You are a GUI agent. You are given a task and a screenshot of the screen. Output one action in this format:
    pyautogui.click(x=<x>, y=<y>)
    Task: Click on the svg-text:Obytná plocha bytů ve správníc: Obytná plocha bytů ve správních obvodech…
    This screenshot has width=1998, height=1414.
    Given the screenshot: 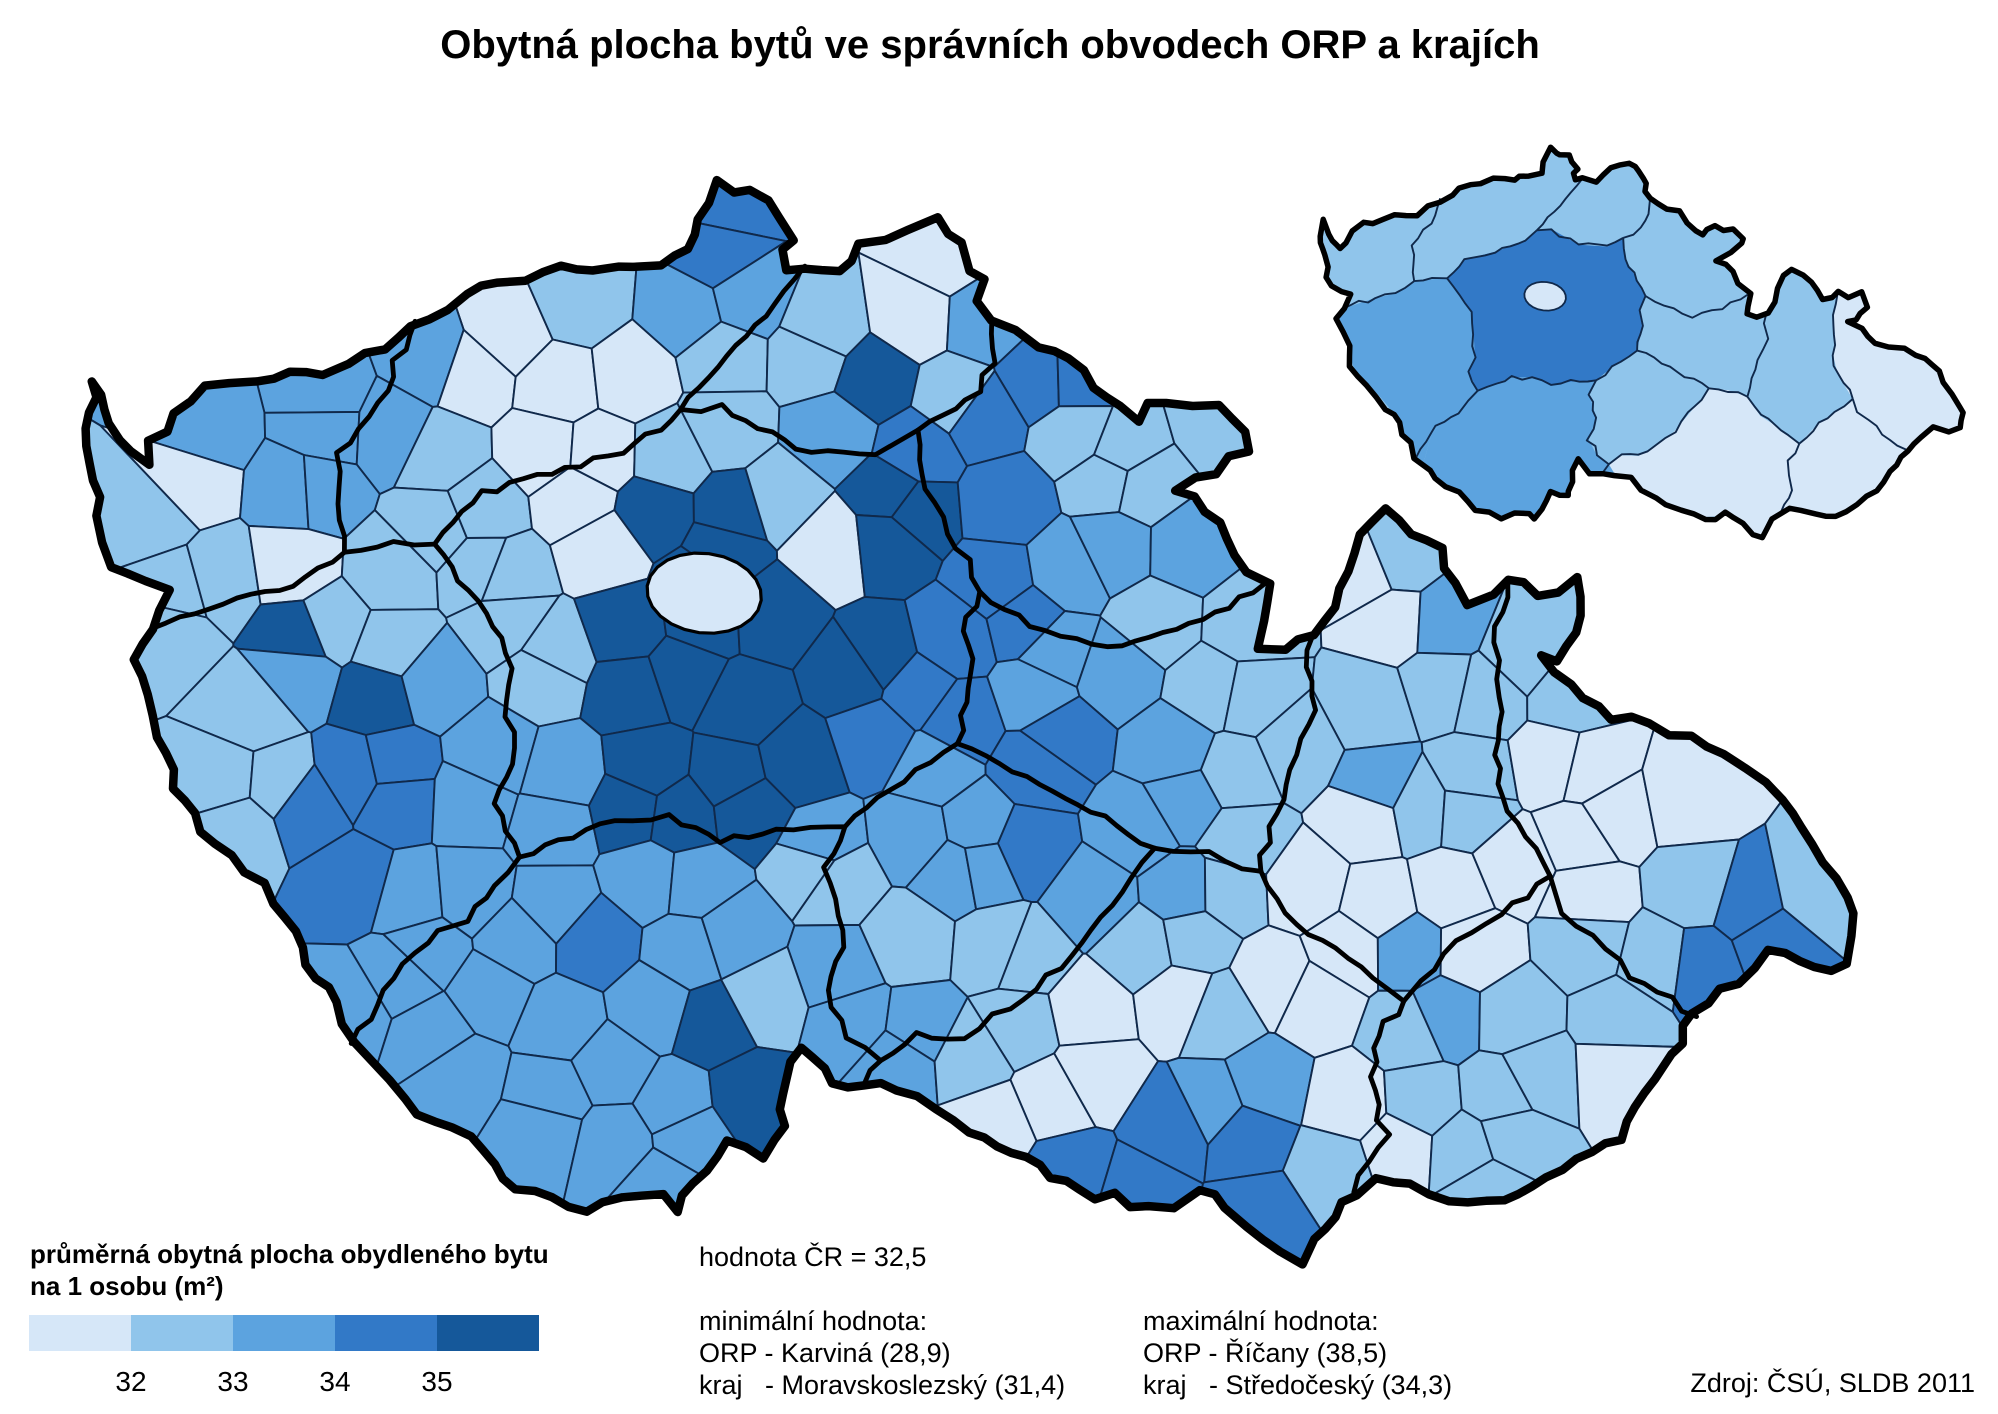 What is the action you would take?
    pyautogui.click(x=990, y=45)
    